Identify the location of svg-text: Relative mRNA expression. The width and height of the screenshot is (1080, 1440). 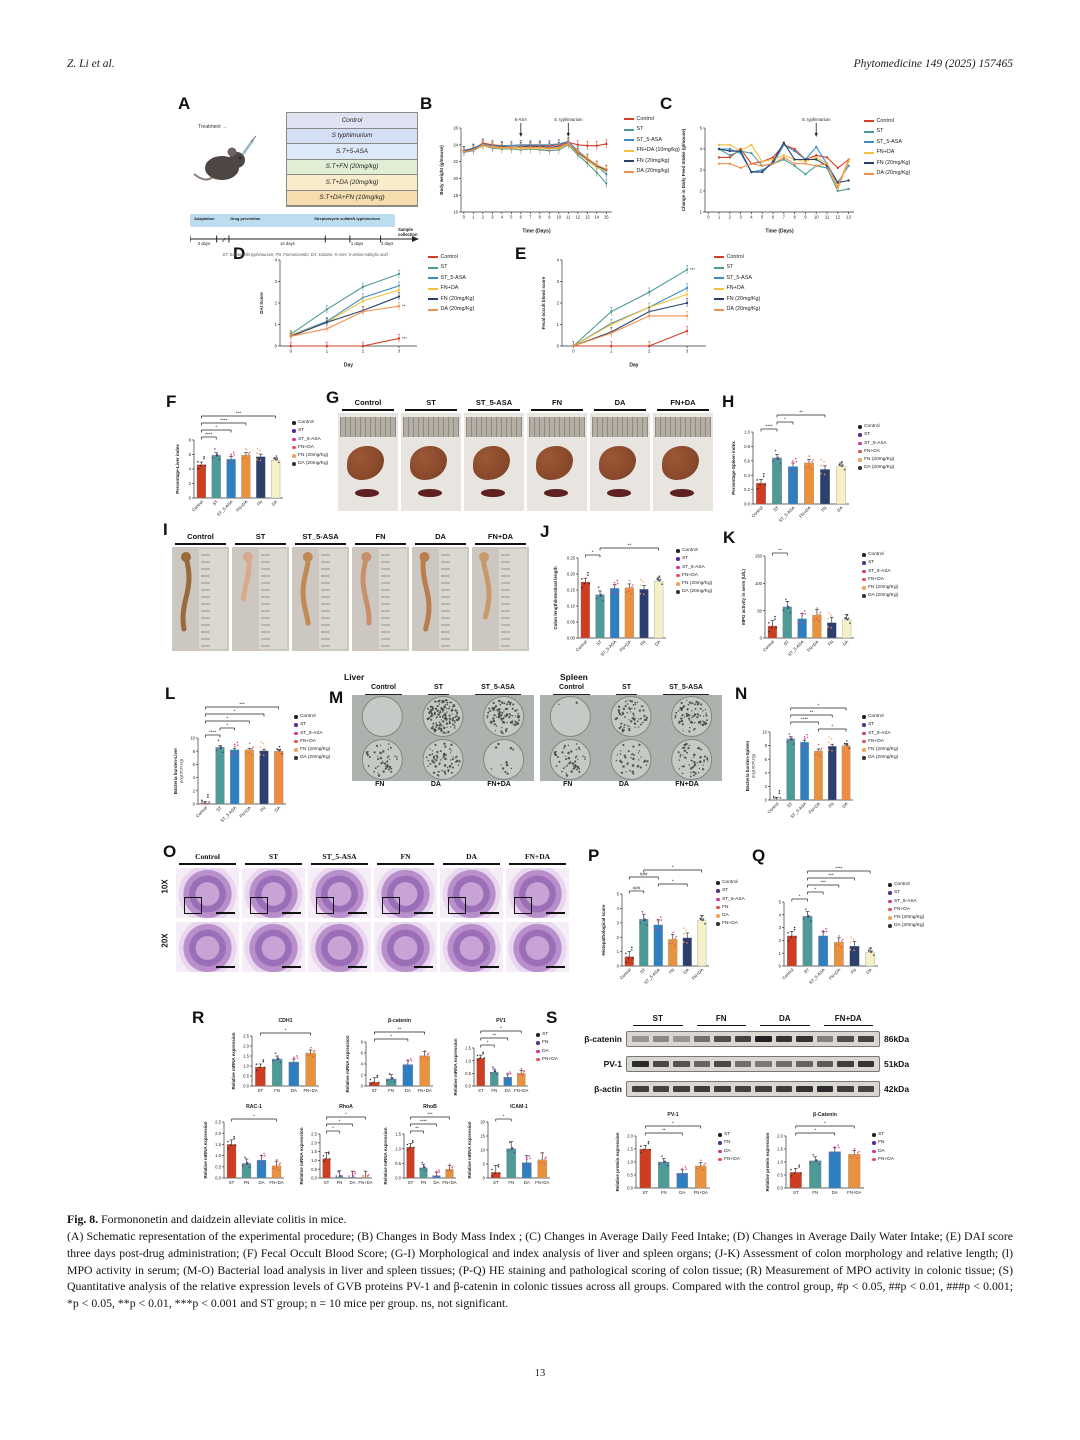
(347, 1063).